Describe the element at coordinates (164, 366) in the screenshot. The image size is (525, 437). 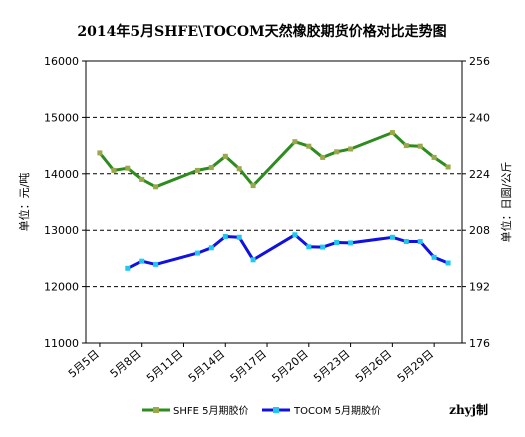
I see `x-tick-label: 5月11日` at that location.